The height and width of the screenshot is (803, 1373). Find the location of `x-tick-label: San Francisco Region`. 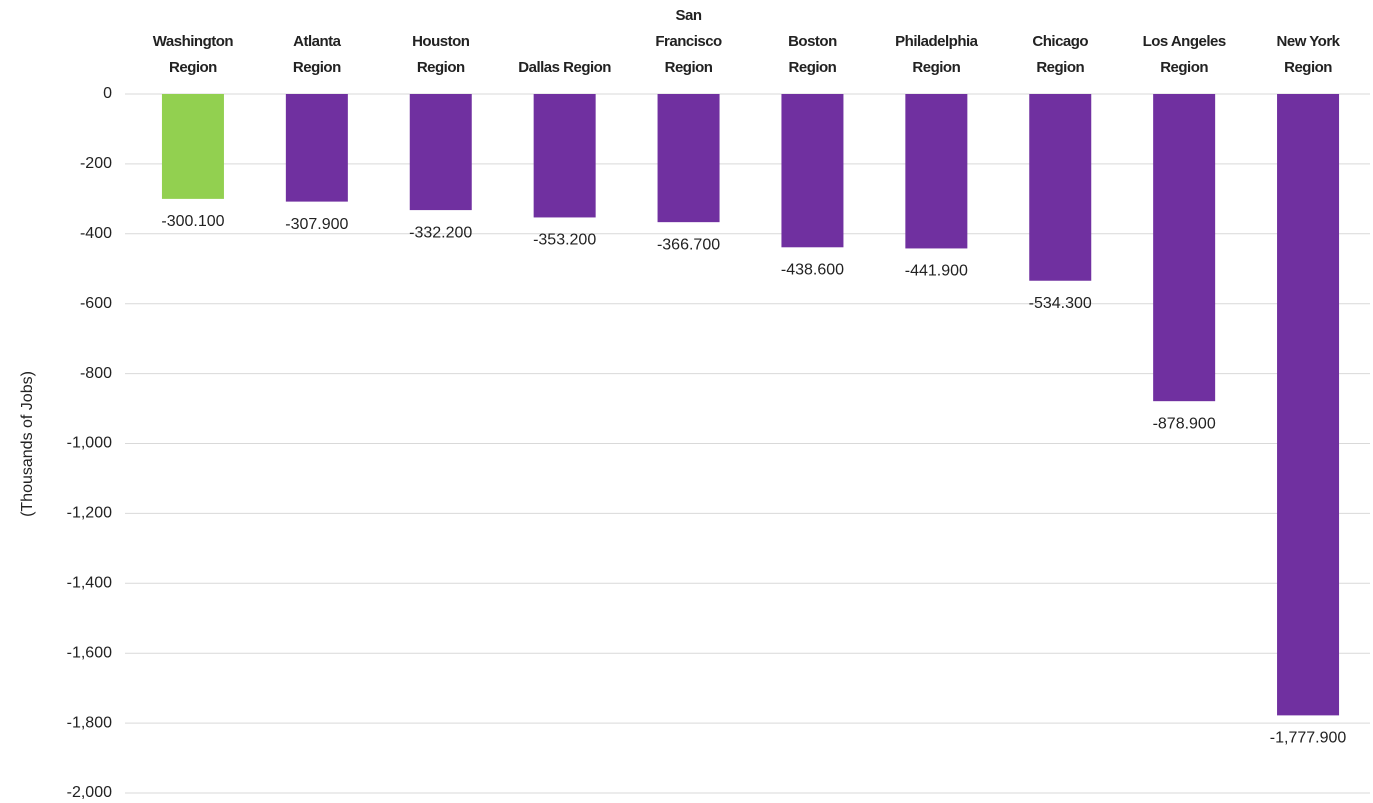

x-tick-label: San Francisco Region is located at coordinates (689, 41).